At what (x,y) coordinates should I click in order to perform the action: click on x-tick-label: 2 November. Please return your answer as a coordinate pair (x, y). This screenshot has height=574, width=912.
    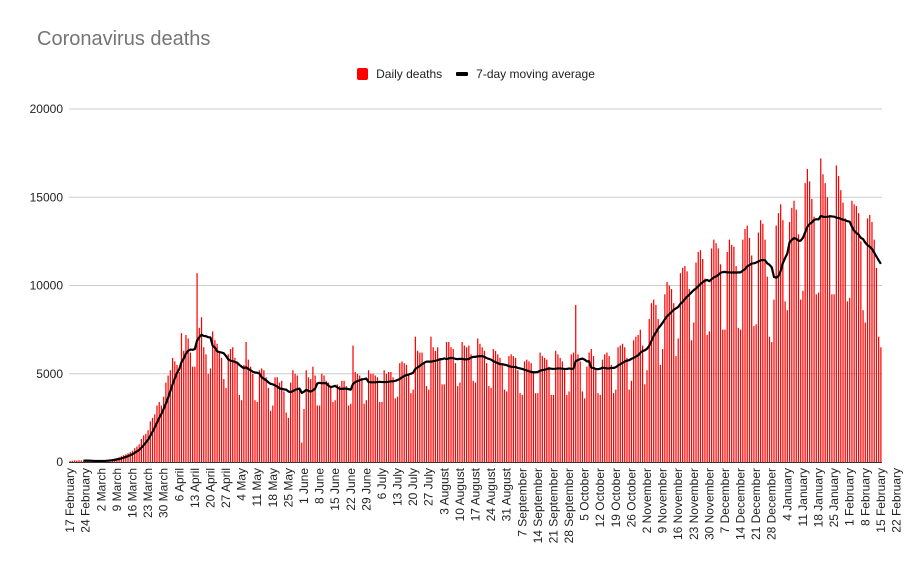
    Looking at the image, I should click on (647, 500).